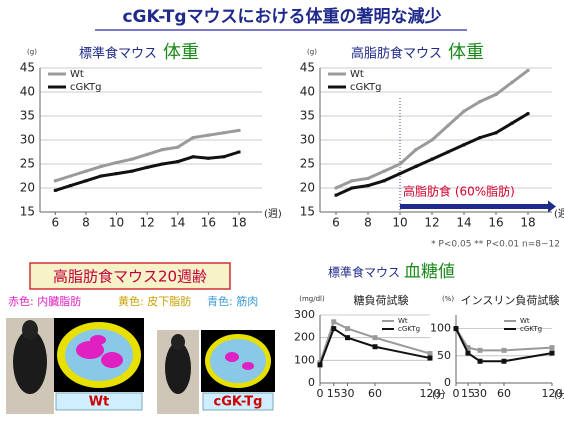 The height and width of the screenshot is (421, 564). I want to click on y-tick-label: 45, so click(307, 68).